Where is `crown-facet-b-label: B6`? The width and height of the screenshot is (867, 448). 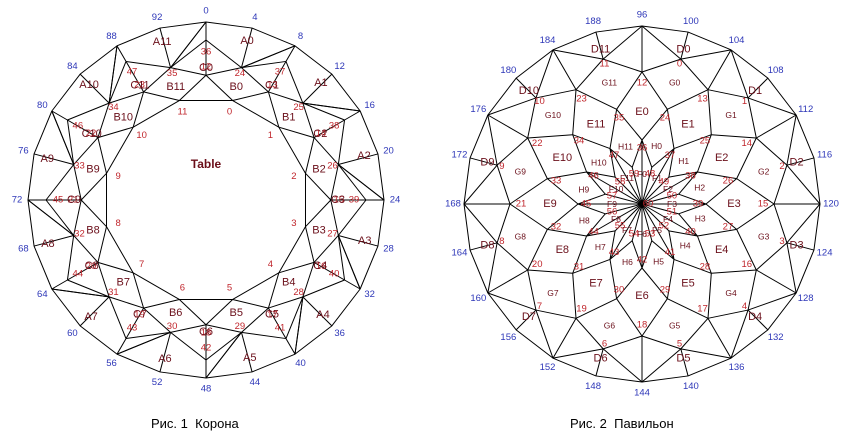 crown-facet-b-label: B6 is located at coordinates (175, 313).